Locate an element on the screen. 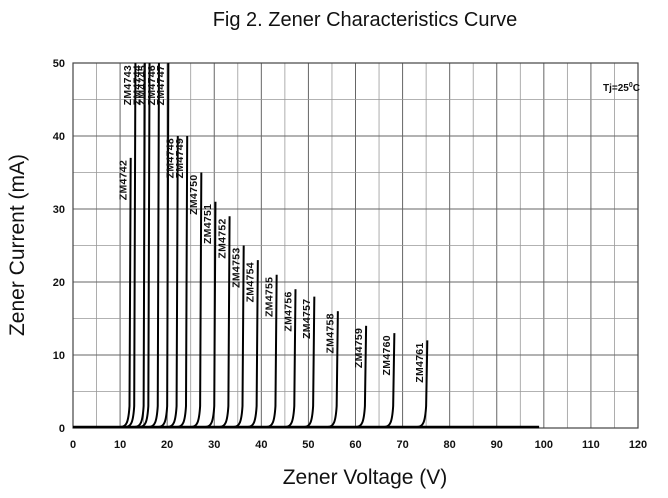 The height and width of the screenshot is (498, 668). chart-title: Fig 2. Zener Characteristics Curve is located at coordinates (365, 20).